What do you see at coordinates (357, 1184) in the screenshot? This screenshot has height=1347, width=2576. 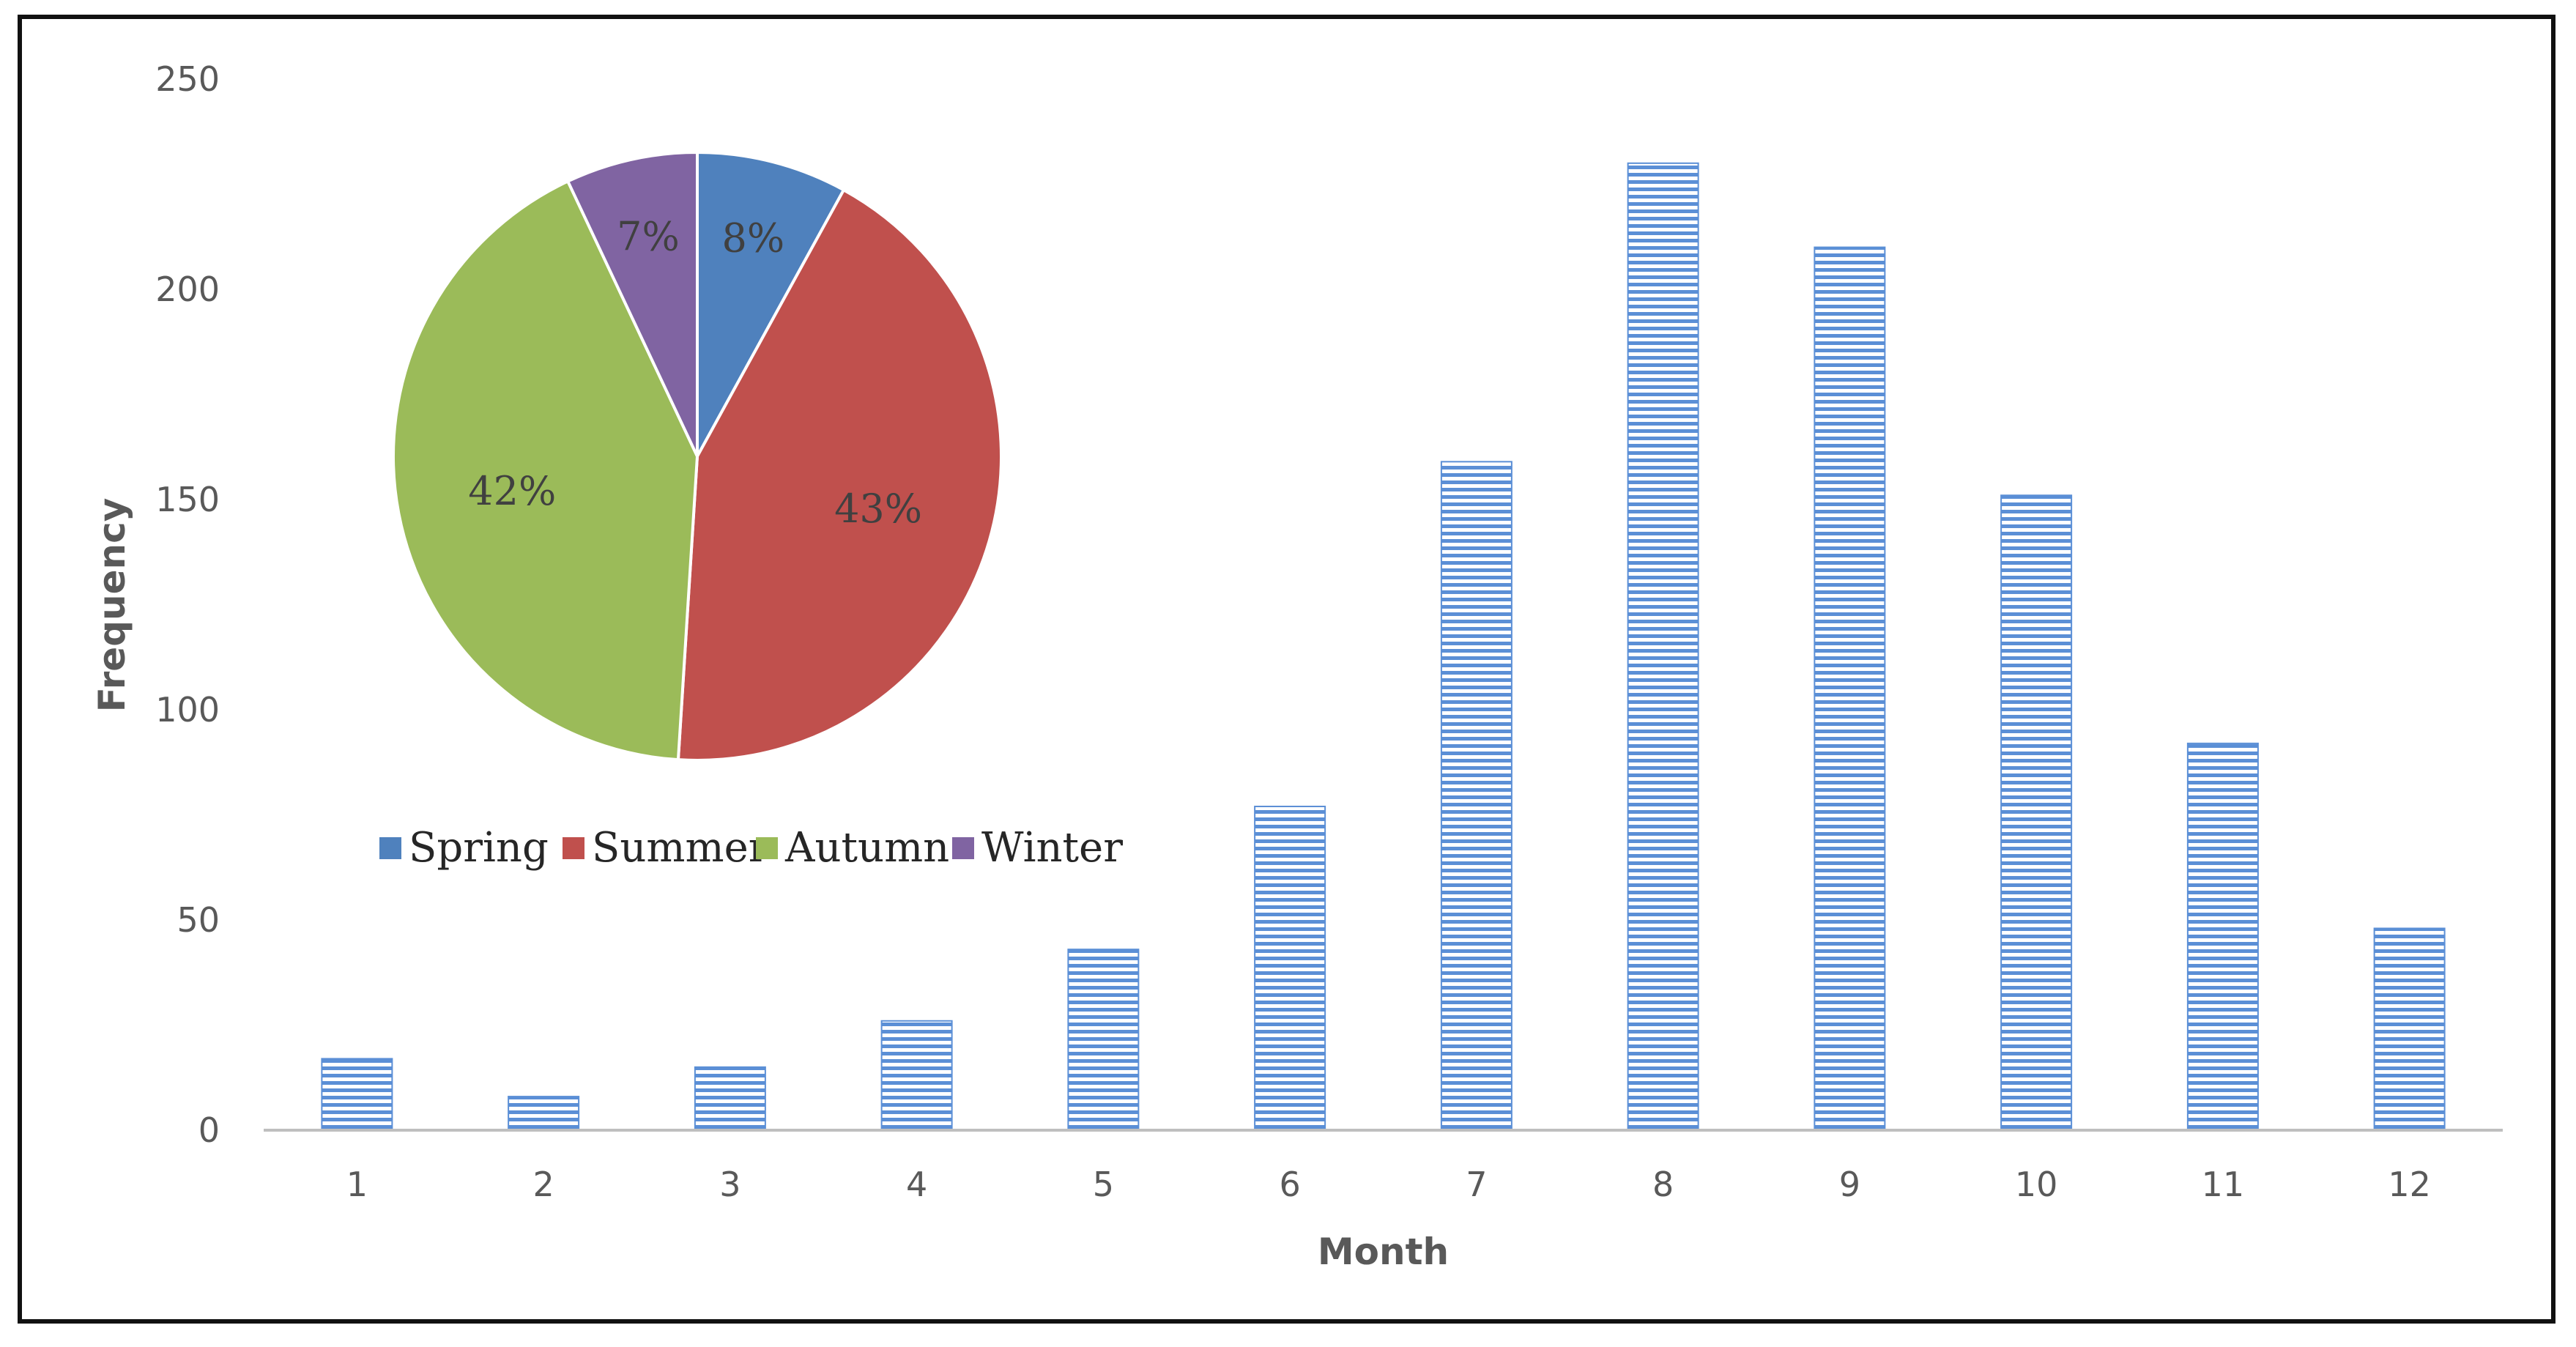 I see `x-tick-label: 1` at bounding box center [357, 1184].